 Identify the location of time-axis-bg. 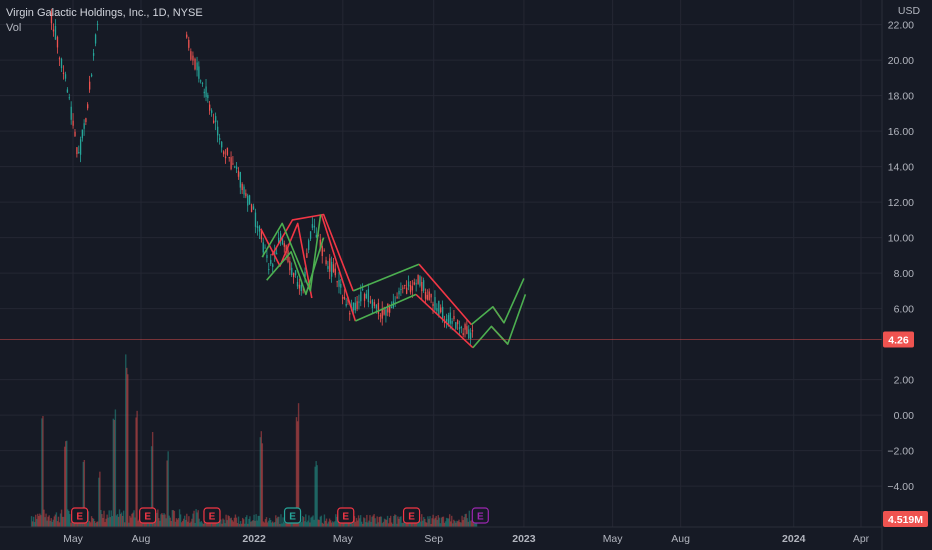
(466, 538).